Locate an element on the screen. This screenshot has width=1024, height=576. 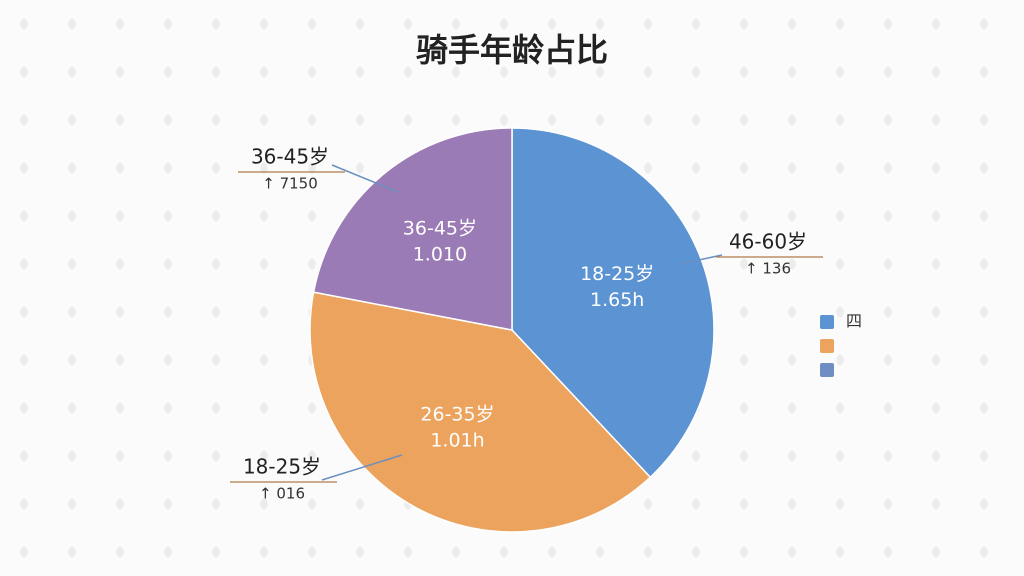
annotation-note: ↑ 136 is located at coordinates (768, 269).